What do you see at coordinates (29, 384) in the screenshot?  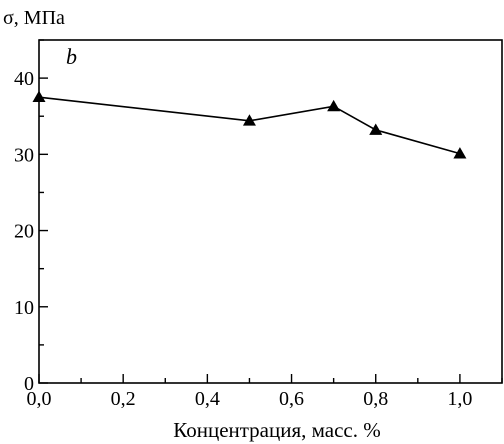 I see `y-tick-label: 0` at bounding box center [29, 384].